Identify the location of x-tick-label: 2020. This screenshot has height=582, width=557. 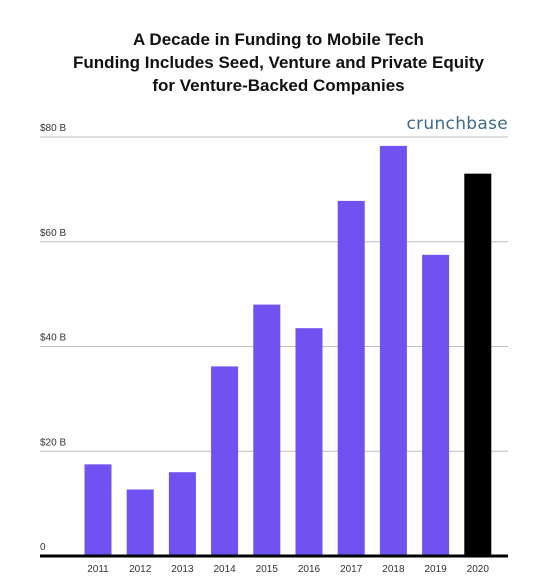
(478, 569).